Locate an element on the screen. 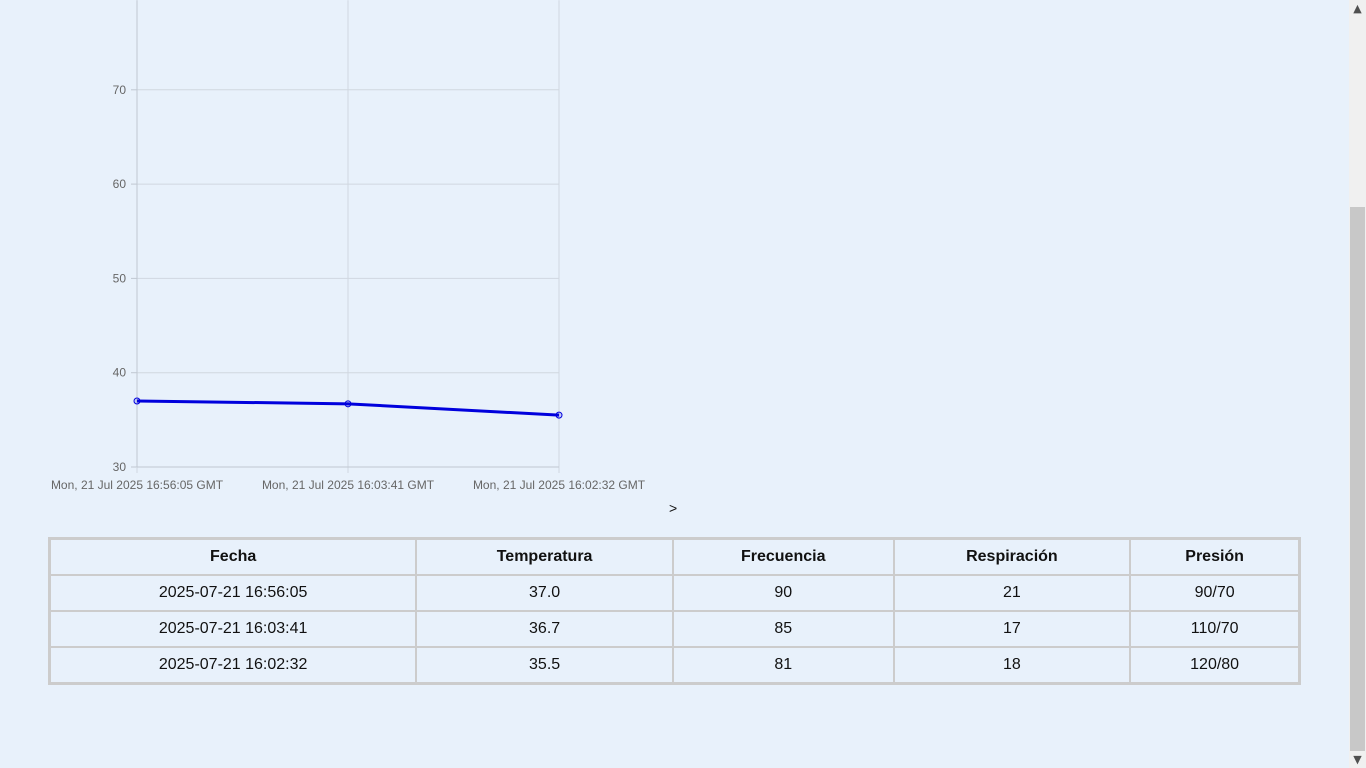 The image size is (1366, 768). temperature-series-line is located at coordinates (348, 408).